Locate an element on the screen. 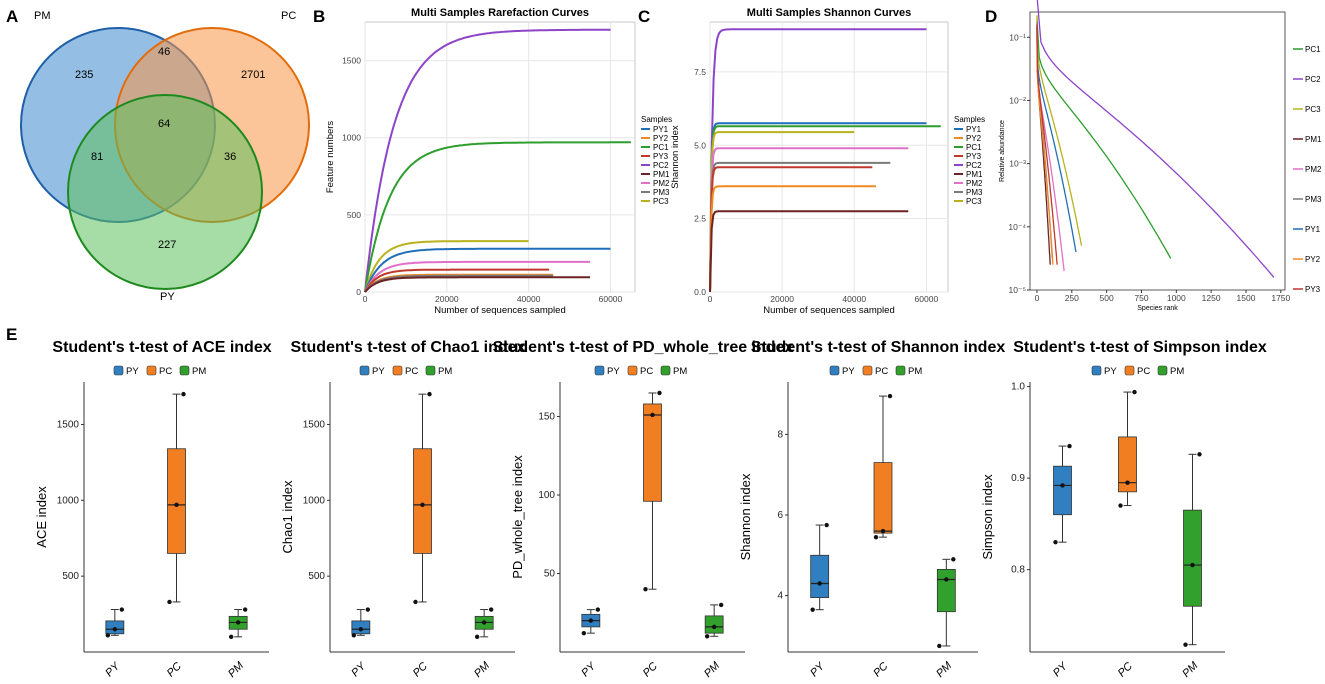  x-tick-label-pc: PC is located at coordinates (1125, 669).